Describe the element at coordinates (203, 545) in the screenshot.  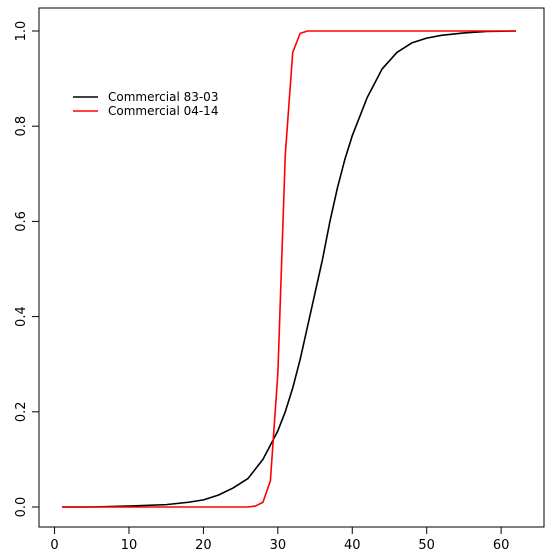
I see `x-tick-label: 20` at that location.